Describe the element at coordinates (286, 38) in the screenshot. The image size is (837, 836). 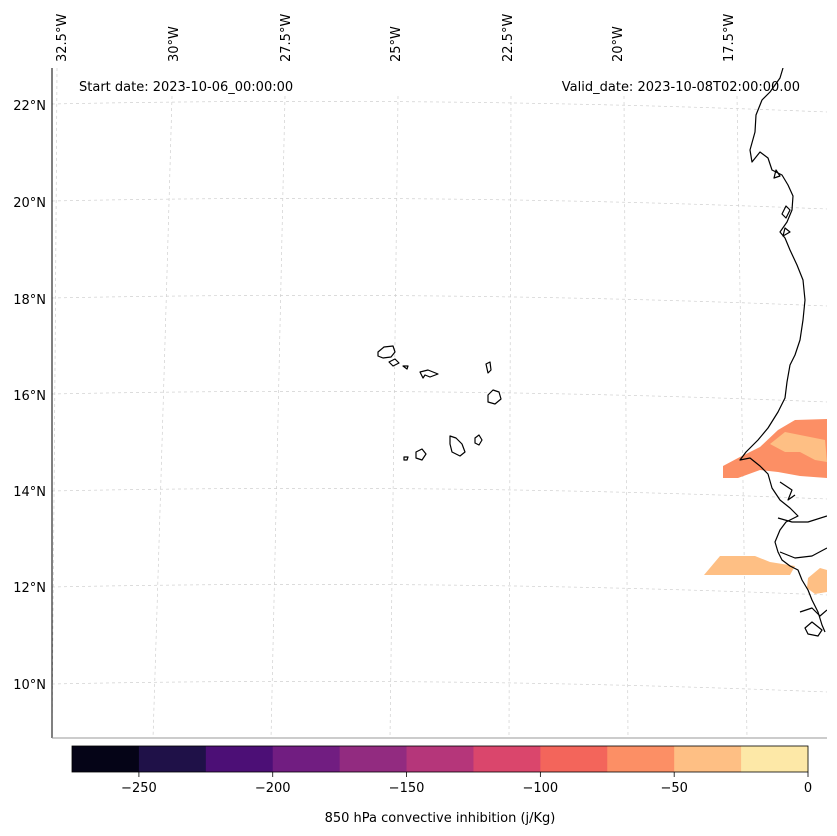
I see `lon-label: 27.5°W` at that location.